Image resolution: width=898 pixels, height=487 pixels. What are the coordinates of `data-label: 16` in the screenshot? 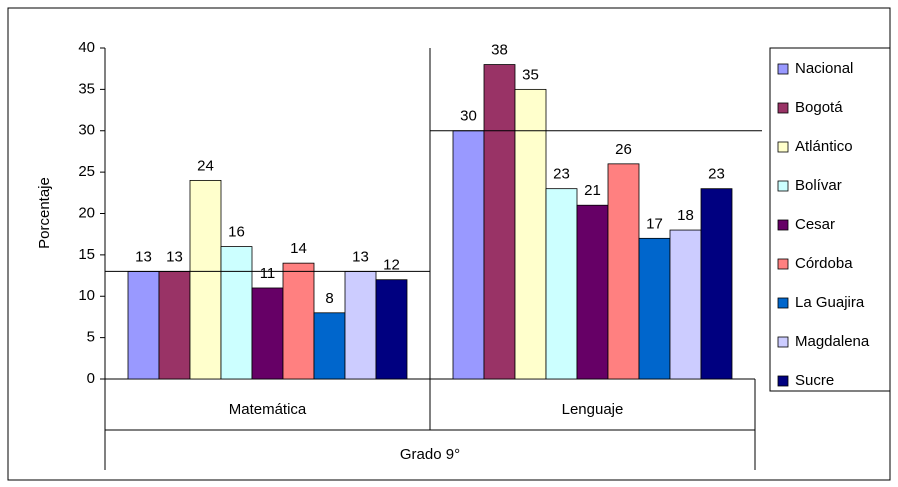 It's located at (236, 232).